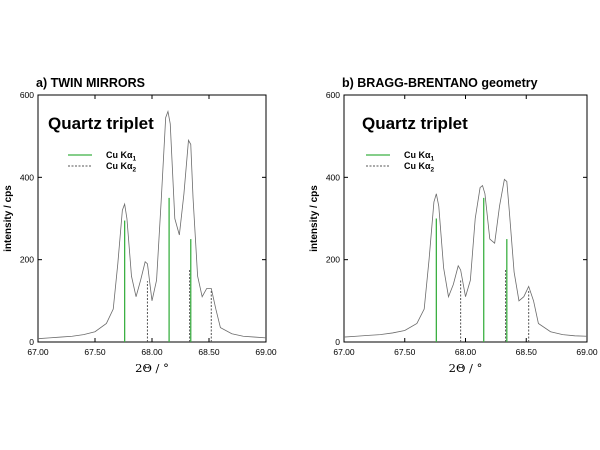  I want to click on intensity-curve, so click(465, 258).